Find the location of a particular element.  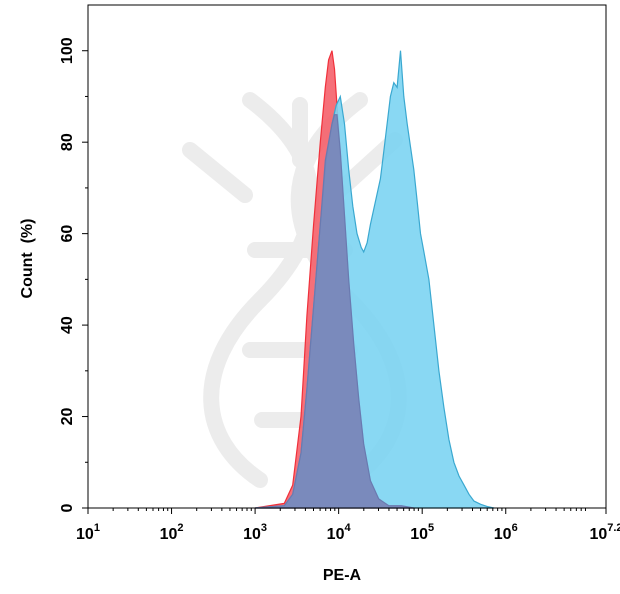

x-axis: 10¹ 10² 10³ 10⁴ 10⁵ 10⁶ 107.2 is located at coordinates (348, 525).